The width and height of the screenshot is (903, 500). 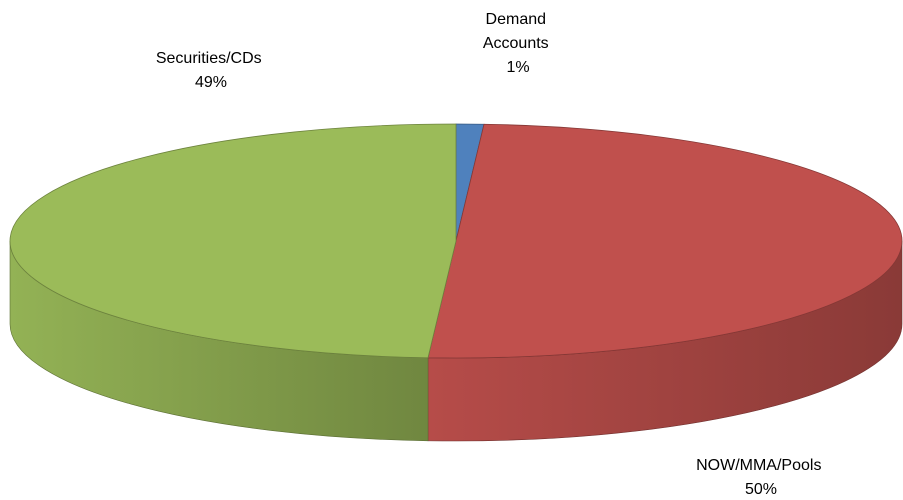 I want to click on slice-label-demand-accounts: Demand Accounts 1%, so click(x=518, y=43).